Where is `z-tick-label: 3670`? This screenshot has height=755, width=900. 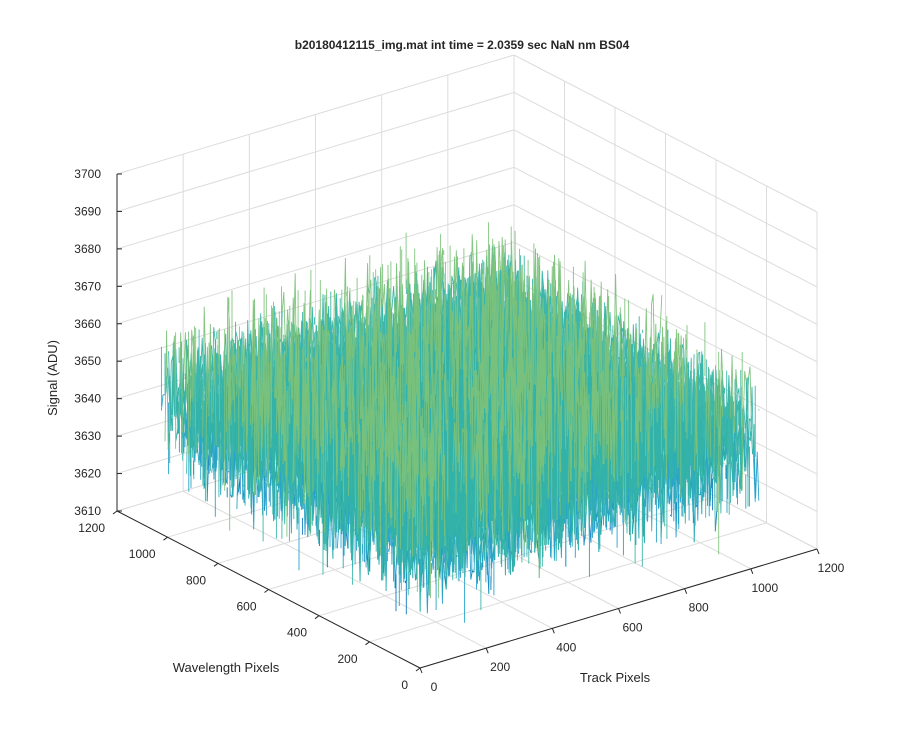 z-tick-label: 3670 is located at coordinates (87, 286).